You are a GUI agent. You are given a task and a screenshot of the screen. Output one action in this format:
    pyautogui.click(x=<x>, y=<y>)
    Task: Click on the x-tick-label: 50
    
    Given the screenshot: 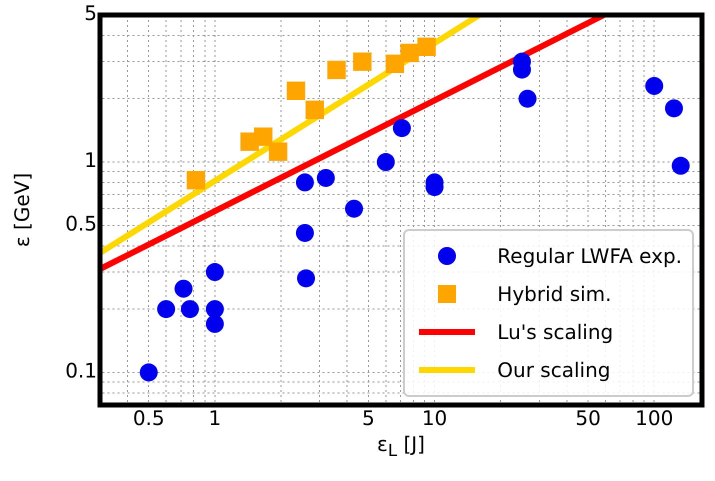 What is the action you would take?
    pyautogui.click(x=588, y=418)
    